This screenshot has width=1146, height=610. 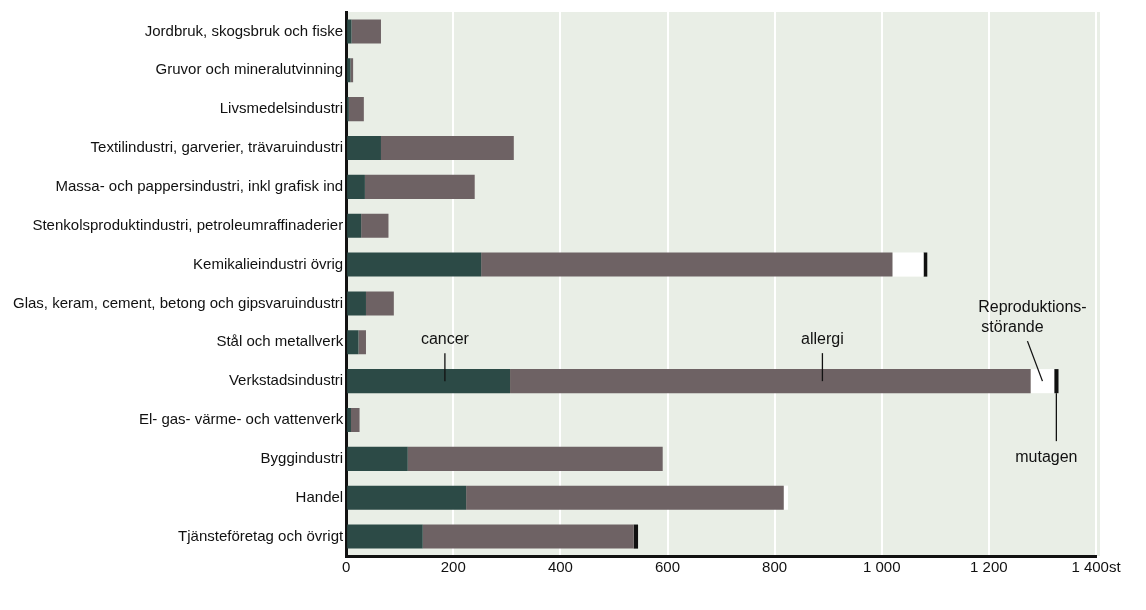 What do you see at coordinates (280, 341) in the screenshot?
I see `y-tick-label: Stål och metallverk` at bounding box center [280, 341].